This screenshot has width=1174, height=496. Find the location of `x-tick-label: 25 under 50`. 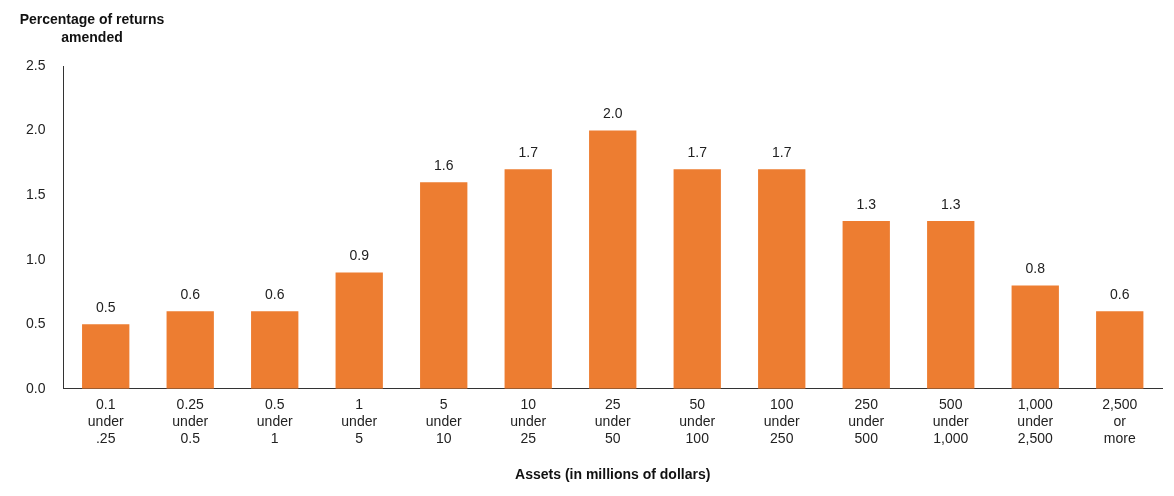

x-tick-label: 25 under 50 is located at coordinates (612, 421).